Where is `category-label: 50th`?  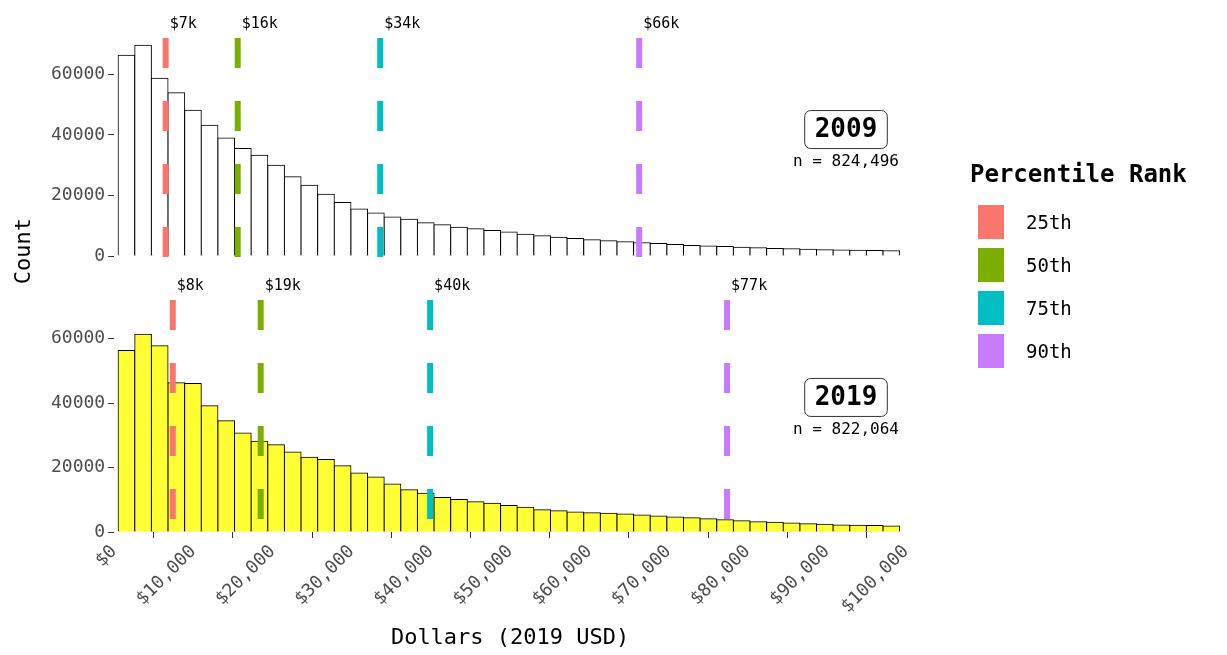
category-label: 50th is located at coordinates (1049, 264).